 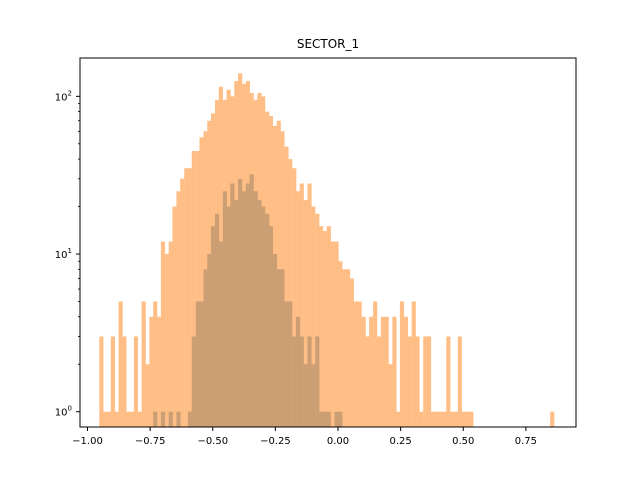 I want to click on x-tick-label-1: −0.75, so click(x=150, y=441).